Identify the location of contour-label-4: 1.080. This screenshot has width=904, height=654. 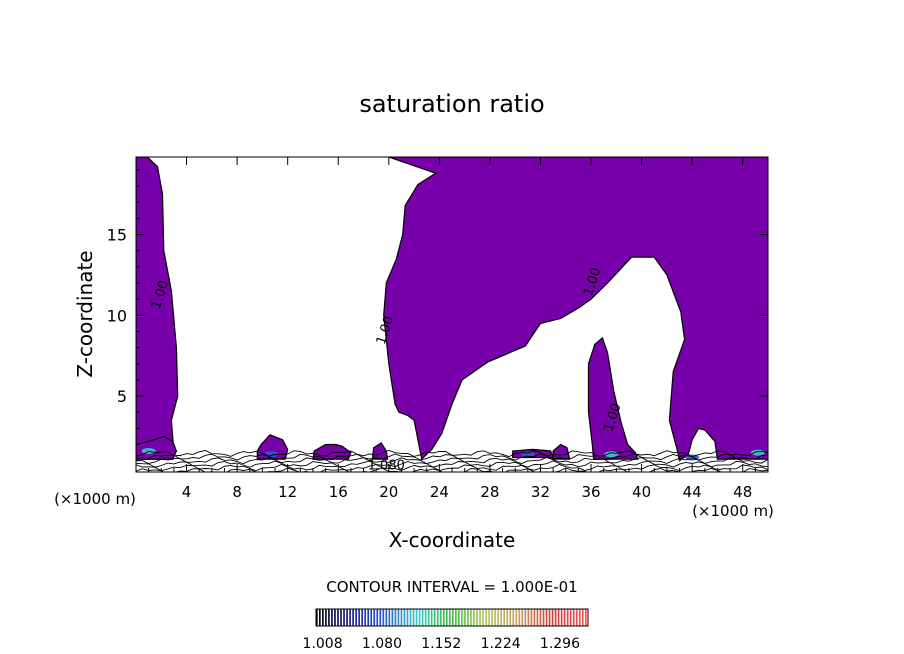
(386, 466).